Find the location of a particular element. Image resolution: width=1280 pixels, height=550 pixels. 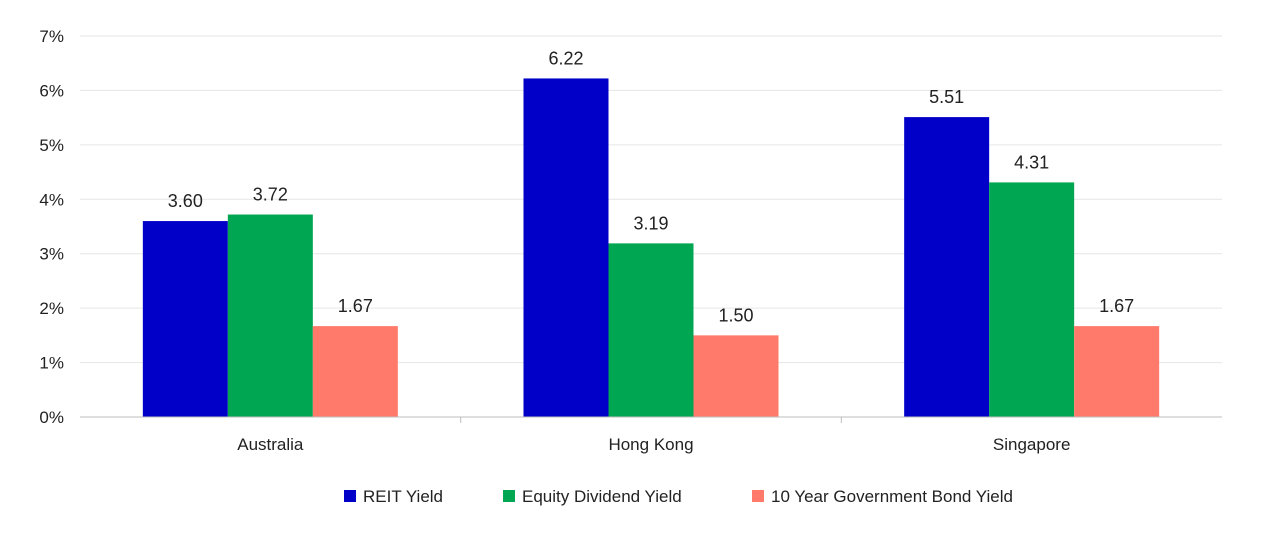

legend-label: Equity Dividend Yield is located at coordinates (602, 496).